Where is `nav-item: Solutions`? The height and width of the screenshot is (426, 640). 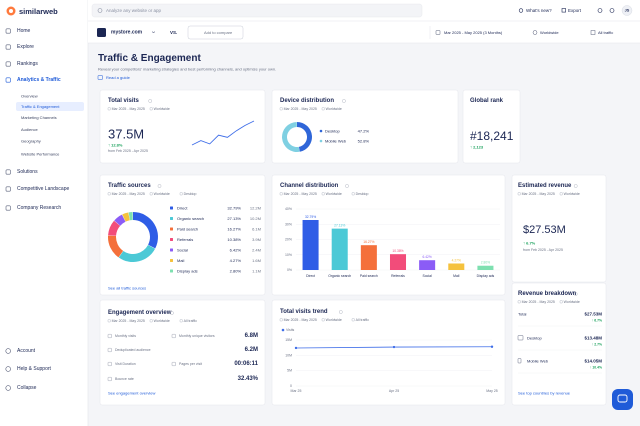
nav-item: Solutions is located at coordinates (27, 172).